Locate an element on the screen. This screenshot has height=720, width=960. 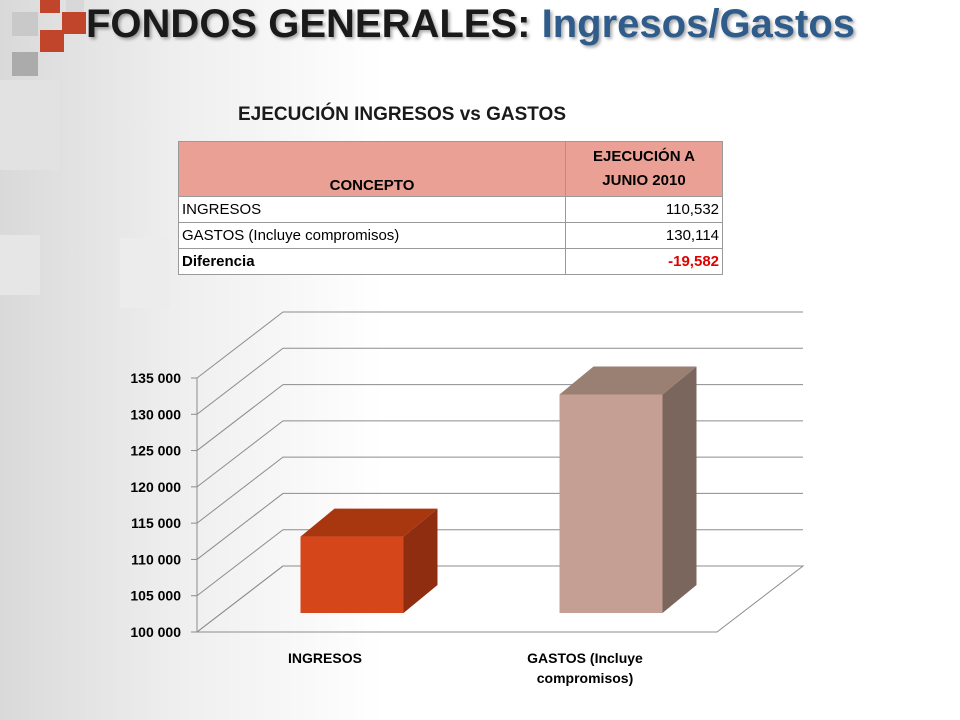
y-tick-label: 105 000 is located at coordinates (155, 596).